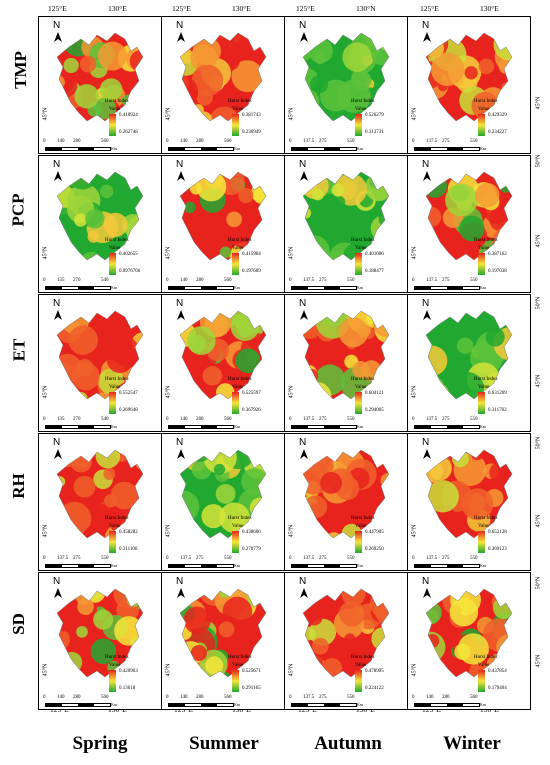  Describe the element at coordinates (128, 671) in the screenshot. I see `legend-high-value: 0.420963` at that location.